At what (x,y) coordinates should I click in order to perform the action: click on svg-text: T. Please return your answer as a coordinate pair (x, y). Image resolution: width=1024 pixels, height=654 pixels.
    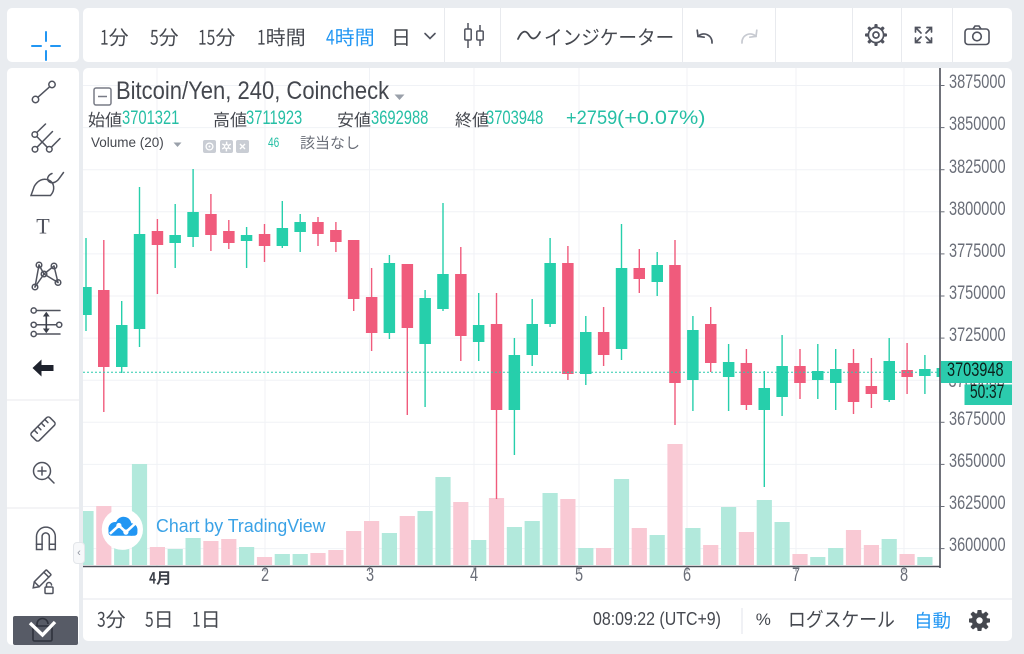
    Looking at the image, I should click on (43, 226).